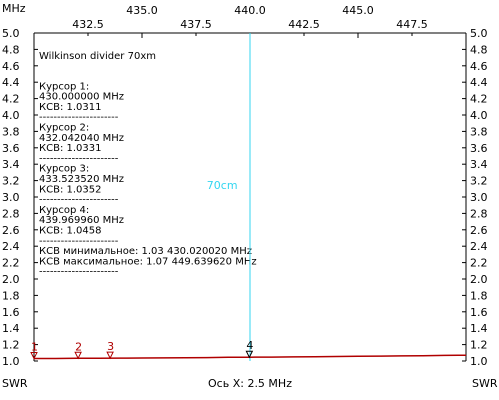 This screenshot has width=499, height=400. What do you see at coordinates (15, 383) in the screenshot?
I see `y-unit-left-label: SWR` at bounding box center [15, 383].